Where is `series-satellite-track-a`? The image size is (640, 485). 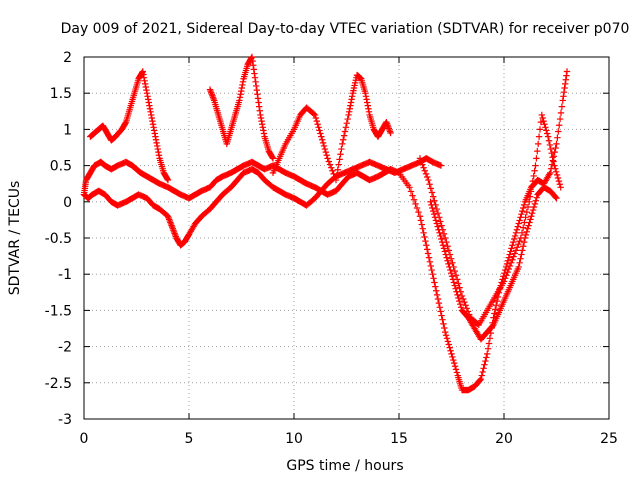
series-satellite-track-a is located at coordinates (241, 180).